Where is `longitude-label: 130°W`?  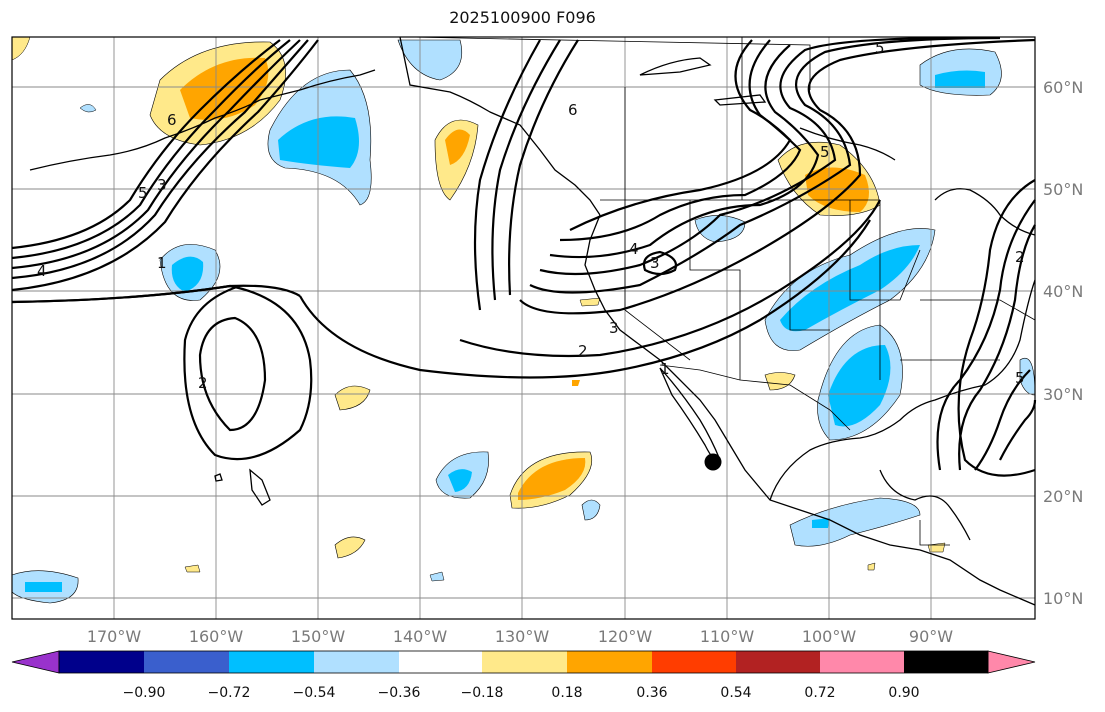 longitude-label: 130°W is located at coordinates (522, 636).